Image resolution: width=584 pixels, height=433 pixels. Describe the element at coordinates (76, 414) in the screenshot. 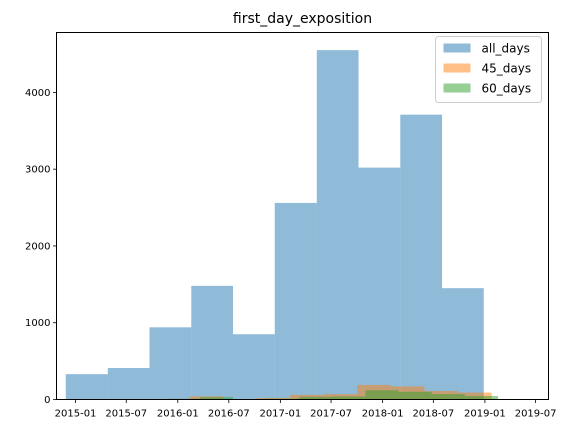

I see `x-tick-label: 2015-01` at that location.